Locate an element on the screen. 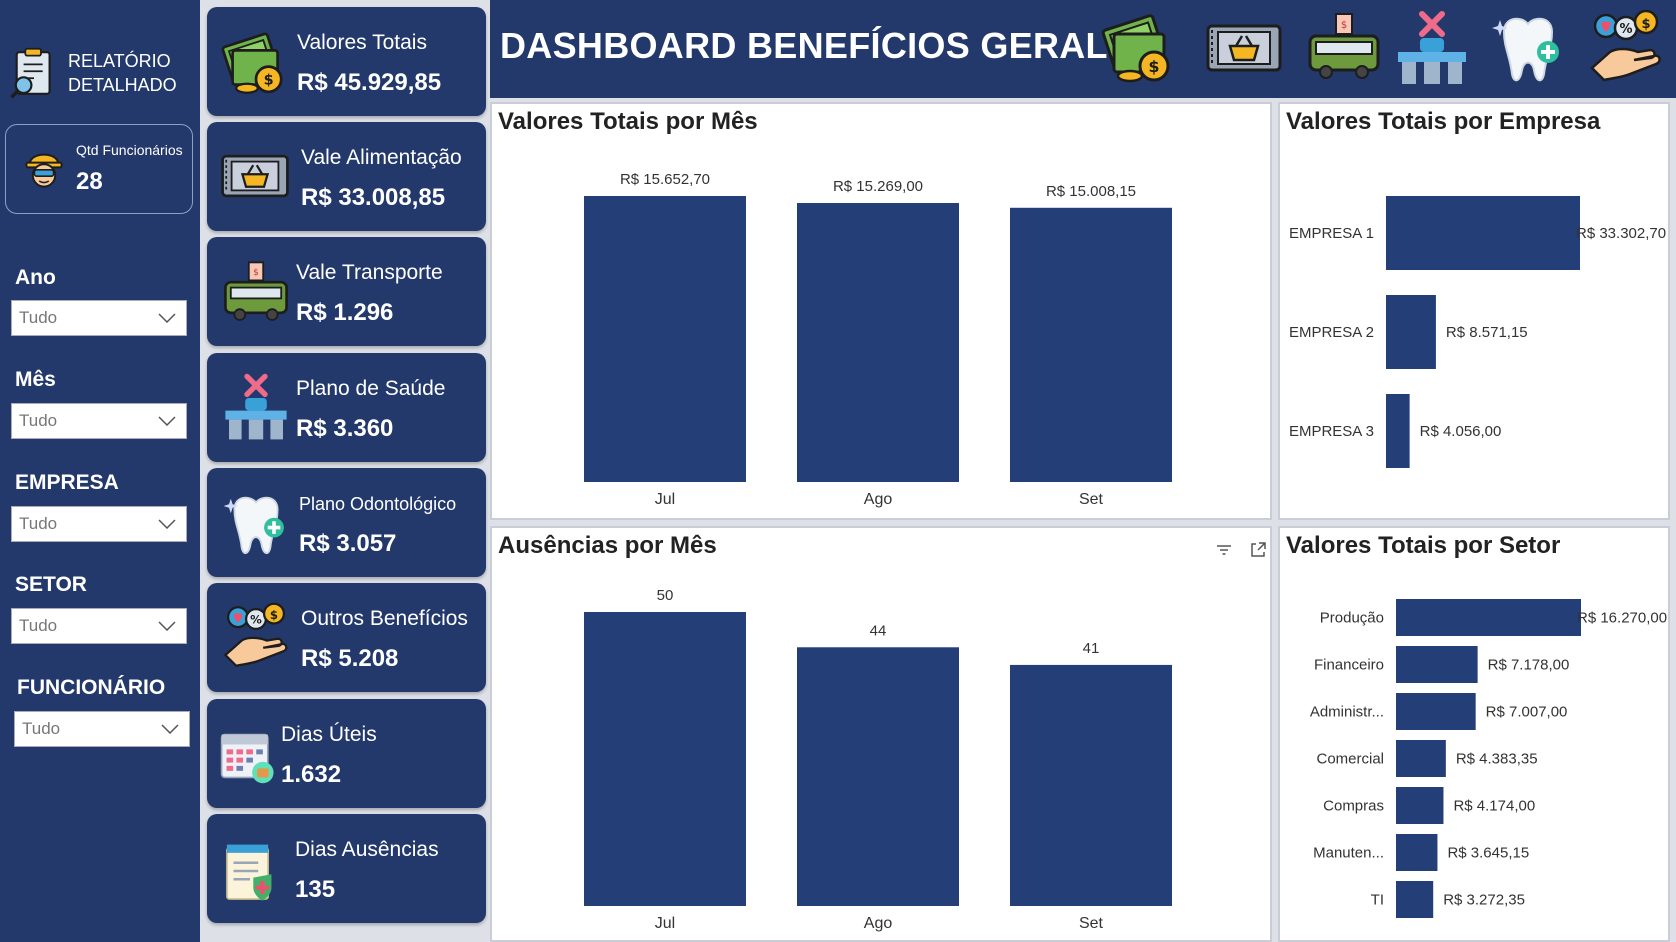  x-tick-label: Set is located at coordinates (1091, 499).